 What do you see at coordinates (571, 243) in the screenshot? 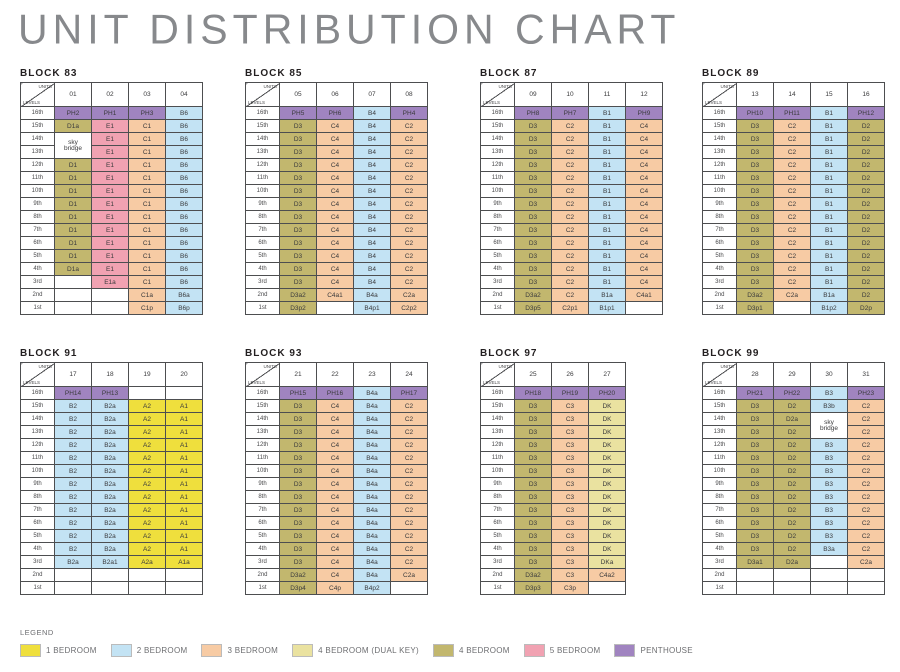
I see `table-row: 6th D3 C2 B1 C4` at bounding box center [571, 243].